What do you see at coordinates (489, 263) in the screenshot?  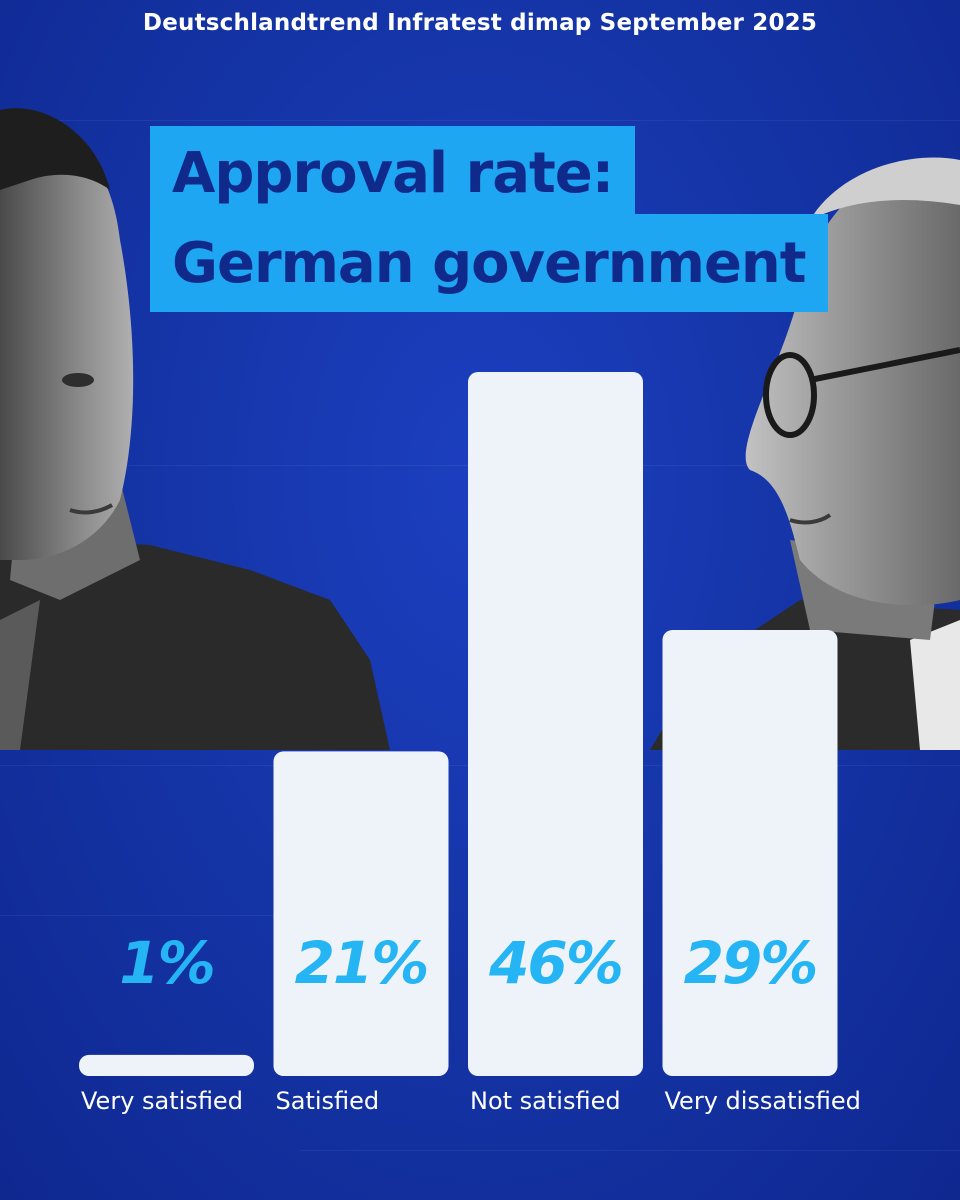 I see `title-line-2: German government` at bounding box center [489, 263].